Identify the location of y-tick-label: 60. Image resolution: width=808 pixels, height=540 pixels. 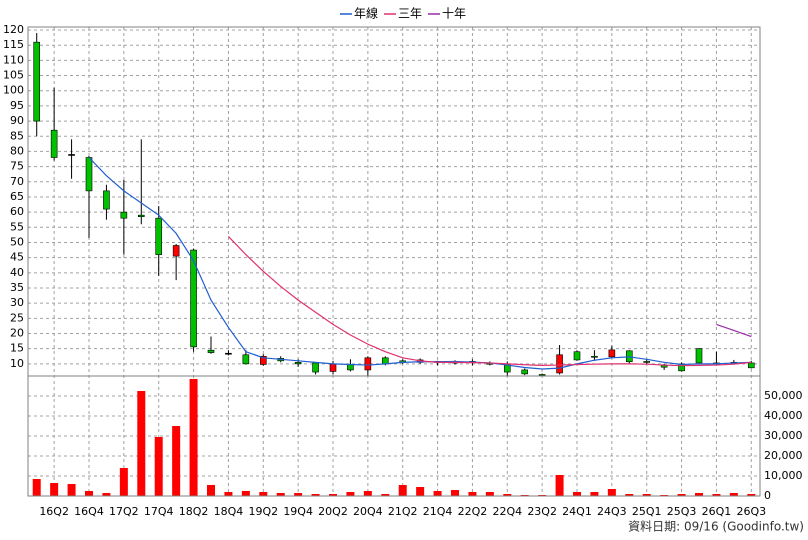
(17, 211).